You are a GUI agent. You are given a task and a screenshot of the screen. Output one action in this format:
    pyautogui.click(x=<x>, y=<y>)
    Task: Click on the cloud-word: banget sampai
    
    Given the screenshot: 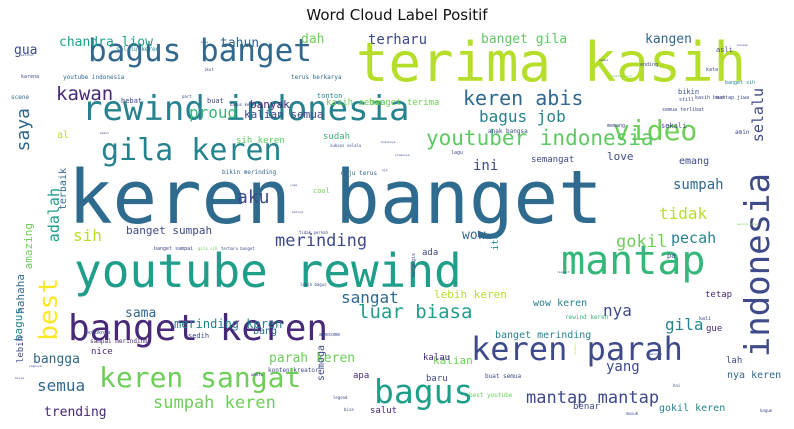 What is the action you would take?
    pyautogui.click(x=174, y=249)
    